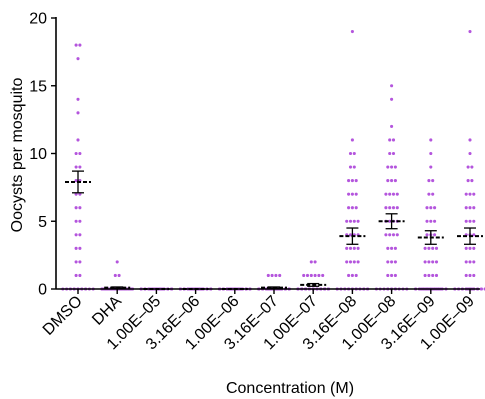 The image size is (485, 399). I want to click on y-tick-label: 20, so click(38, 19).